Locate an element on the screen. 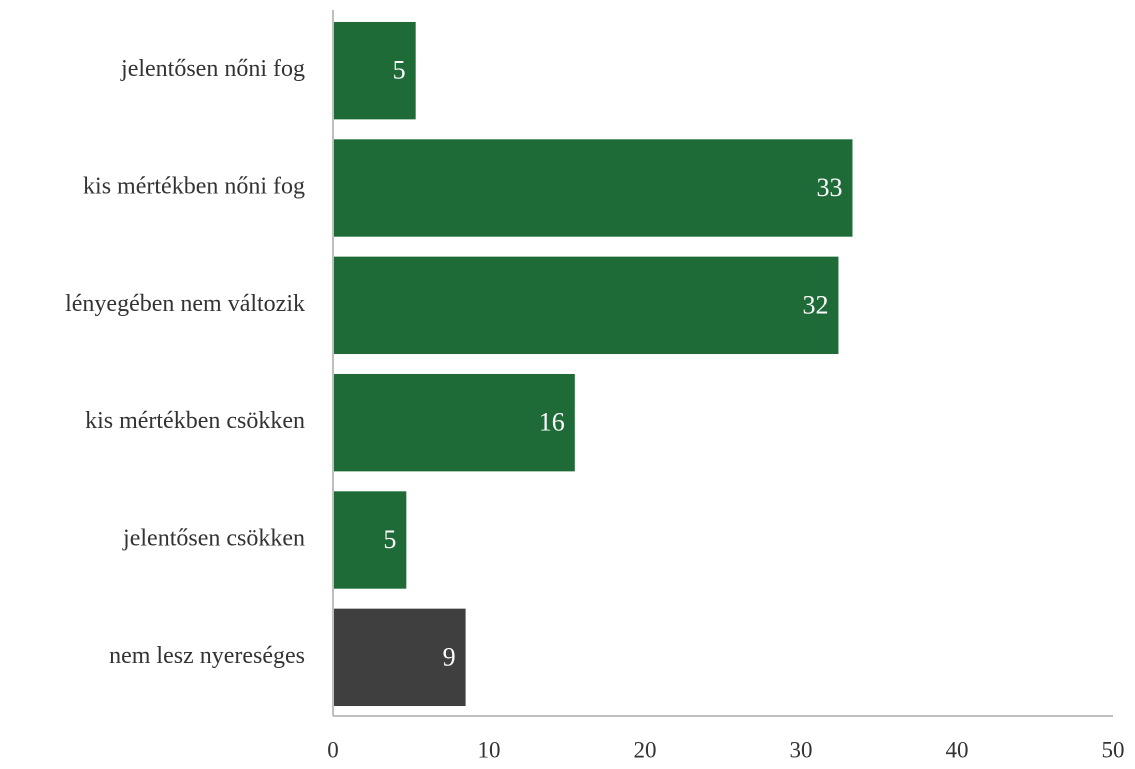  y-tick-label: nem lesz nyereséges is located at coordinates (207, 656).